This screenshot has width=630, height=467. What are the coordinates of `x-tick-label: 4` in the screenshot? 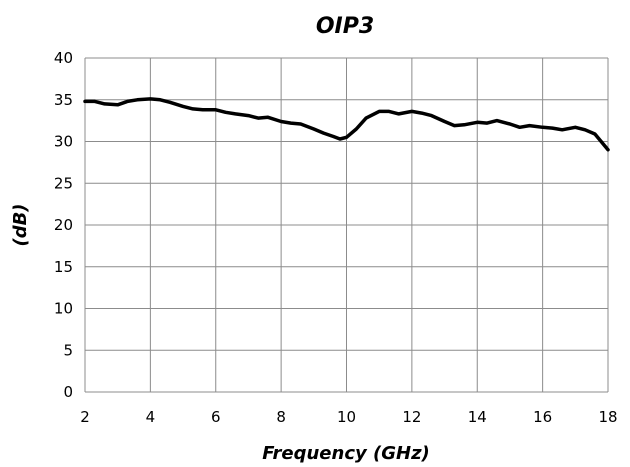 It's located at (151, 417).